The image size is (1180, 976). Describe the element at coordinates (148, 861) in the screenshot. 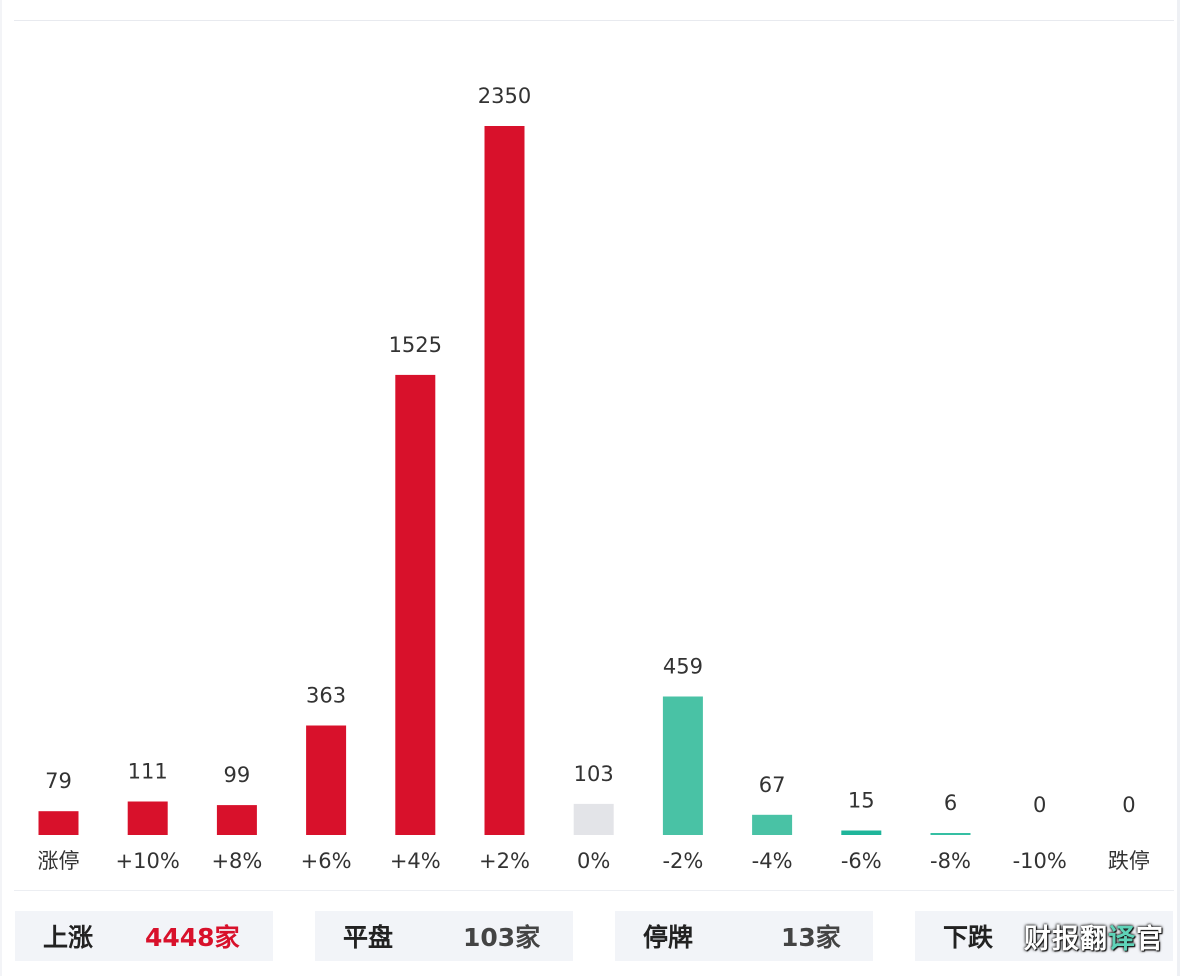

I see `category-label-1: +10%` at that location.